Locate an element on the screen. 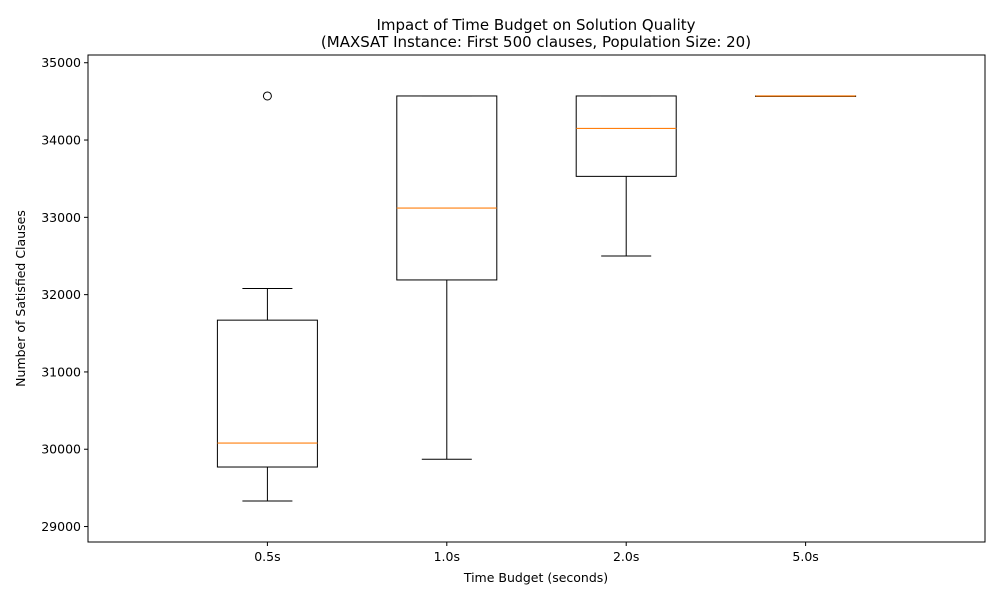  x-tick-label: 5.0s is located at coordinates (805, 556).